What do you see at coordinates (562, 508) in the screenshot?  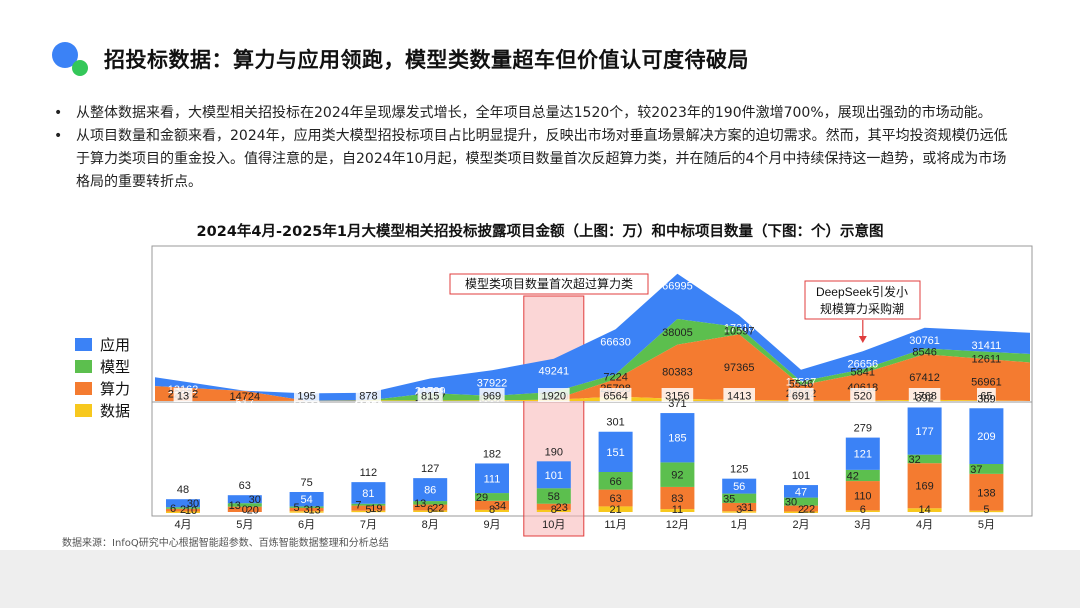 I see `count-label: 23` at bounding box center [562, 508].